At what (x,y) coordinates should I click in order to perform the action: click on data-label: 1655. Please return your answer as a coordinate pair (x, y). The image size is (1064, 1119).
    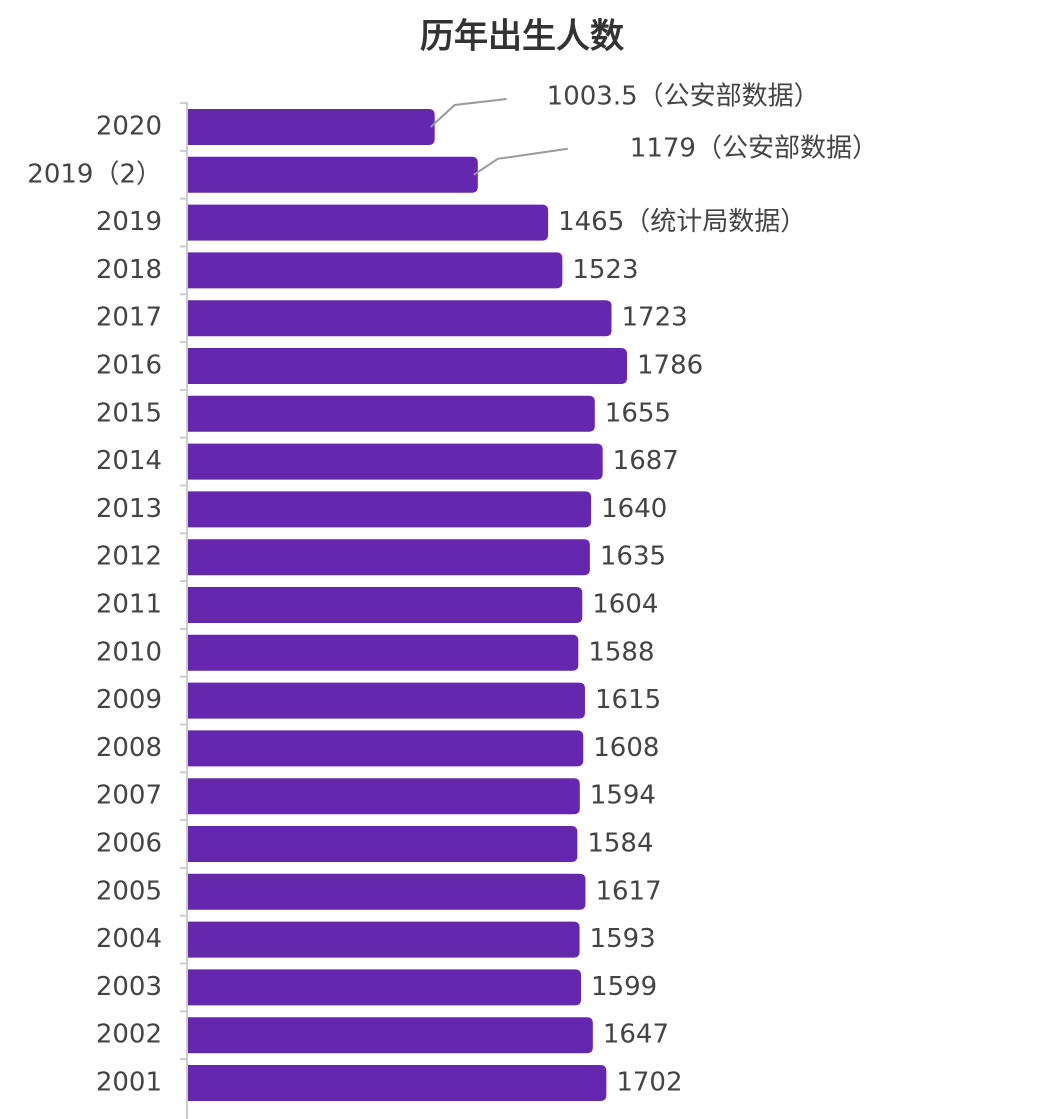
    Looking at the image, I should click on (638, 413).